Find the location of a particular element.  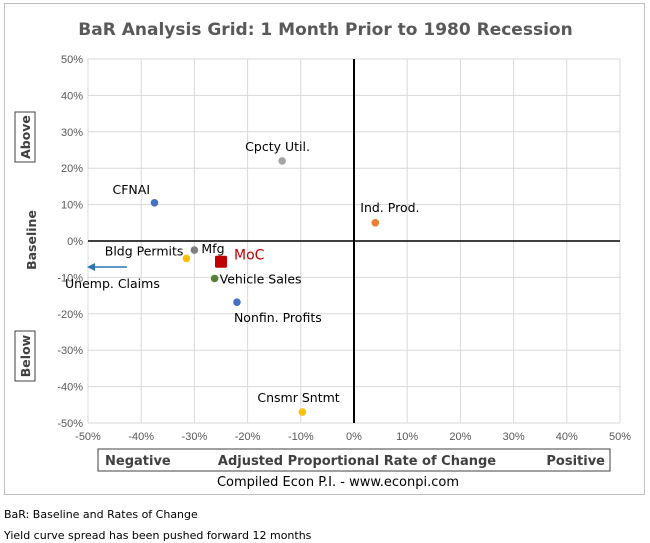

below-label-group: Below is located at coordinates (25, 356).